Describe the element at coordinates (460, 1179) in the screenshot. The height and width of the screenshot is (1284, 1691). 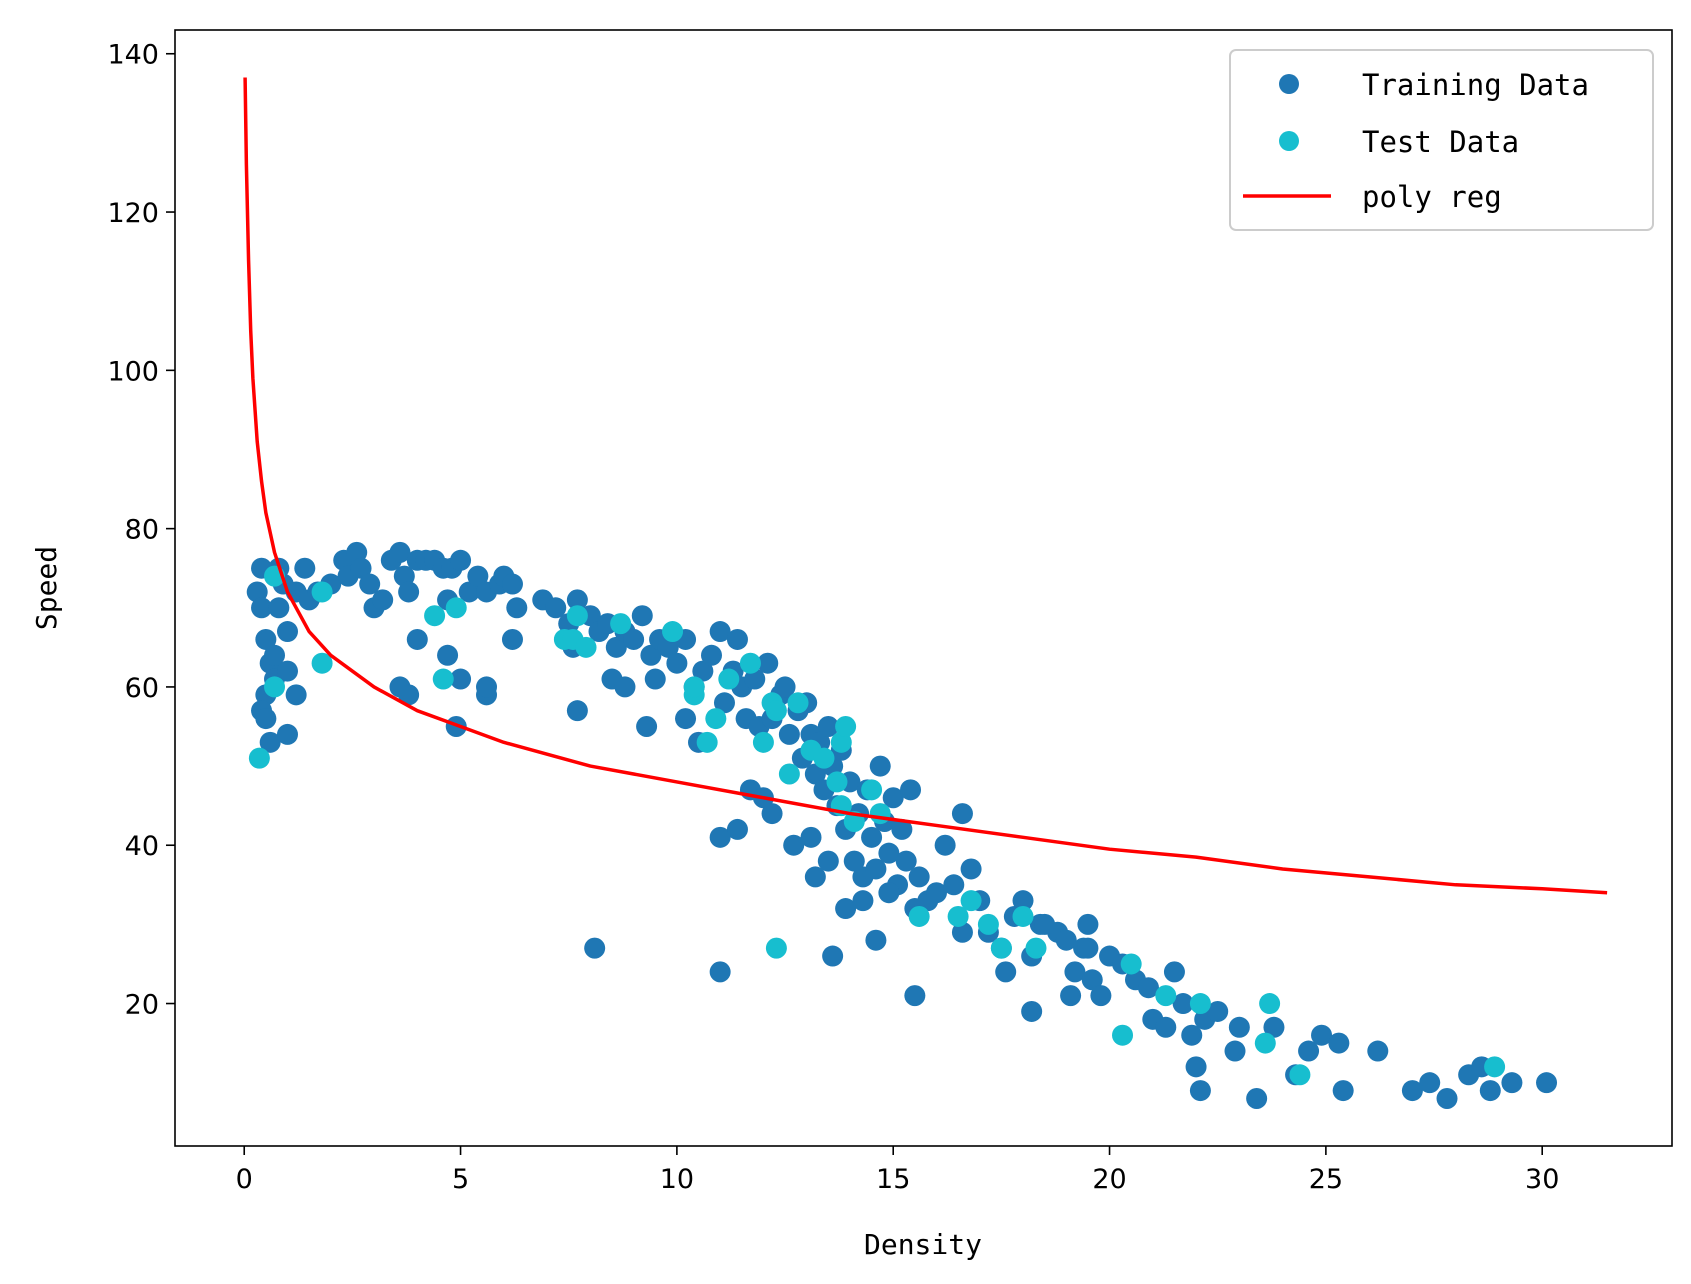
I see `x-tick-label: 5` at that location.